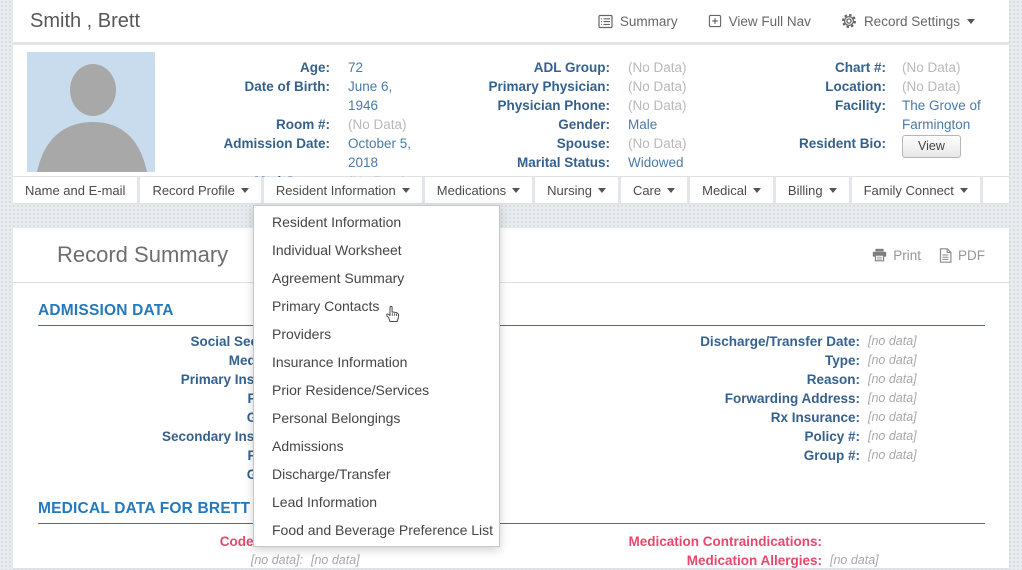 The height and width of the screenshot is (570, 1022). I want to click on tab-nursing: Nursing, so click(578, 190).